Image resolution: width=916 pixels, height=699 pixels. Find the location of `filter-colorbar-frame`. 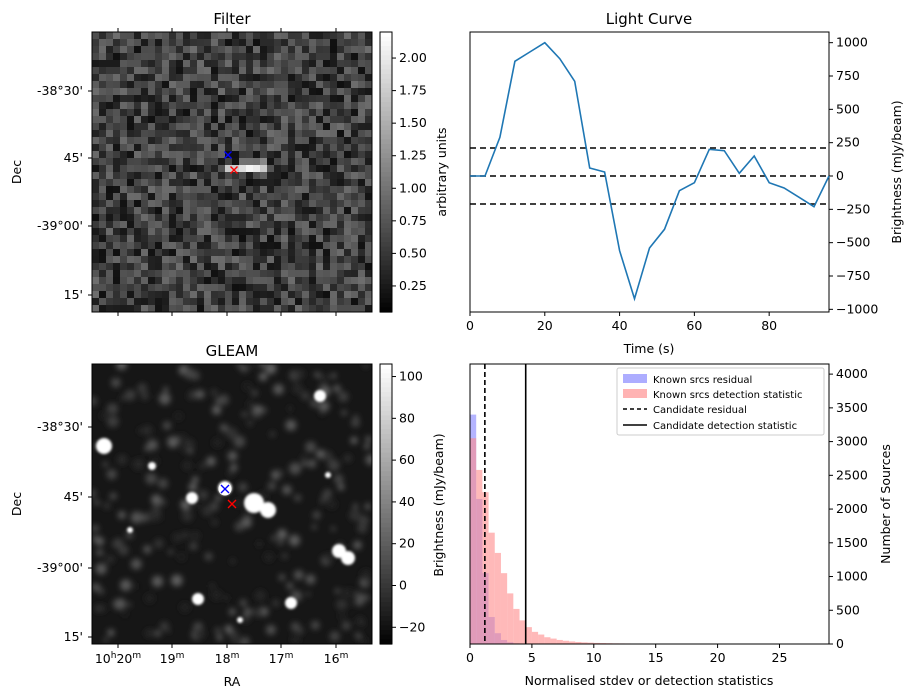

filter-colorbar-frame is located at coordinates (386, 172).